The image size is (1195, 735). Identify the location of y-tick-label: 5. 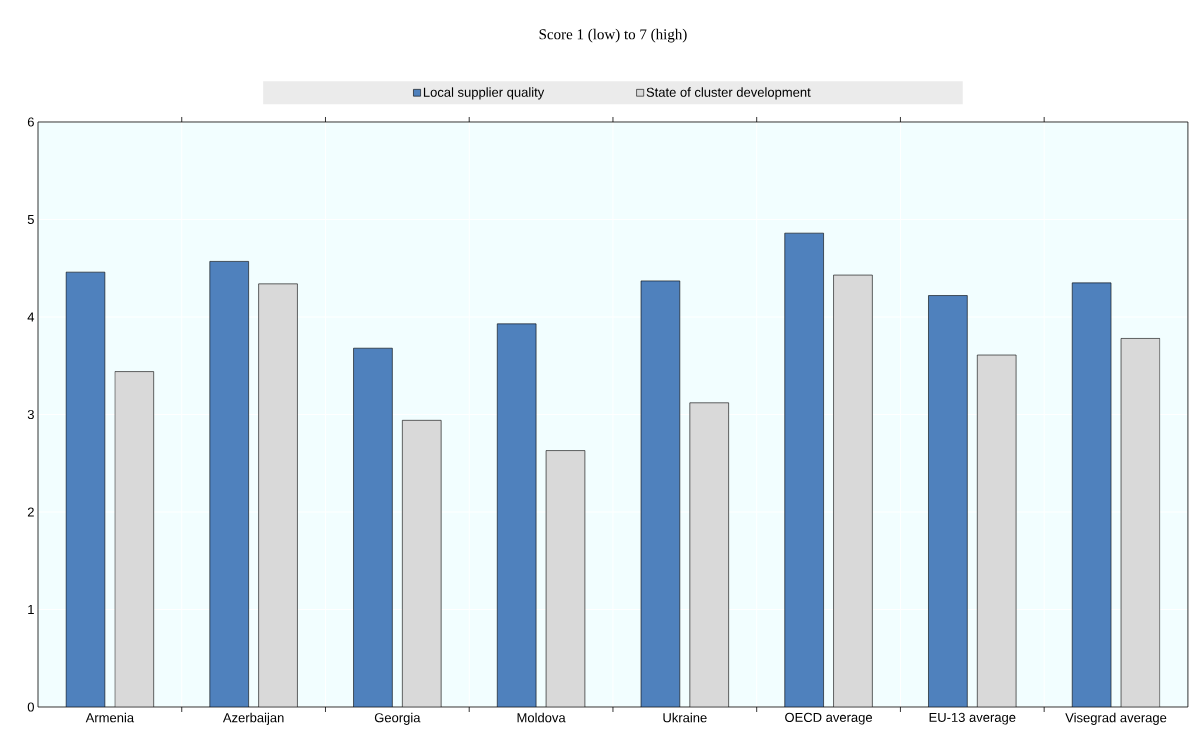
(30, 219).